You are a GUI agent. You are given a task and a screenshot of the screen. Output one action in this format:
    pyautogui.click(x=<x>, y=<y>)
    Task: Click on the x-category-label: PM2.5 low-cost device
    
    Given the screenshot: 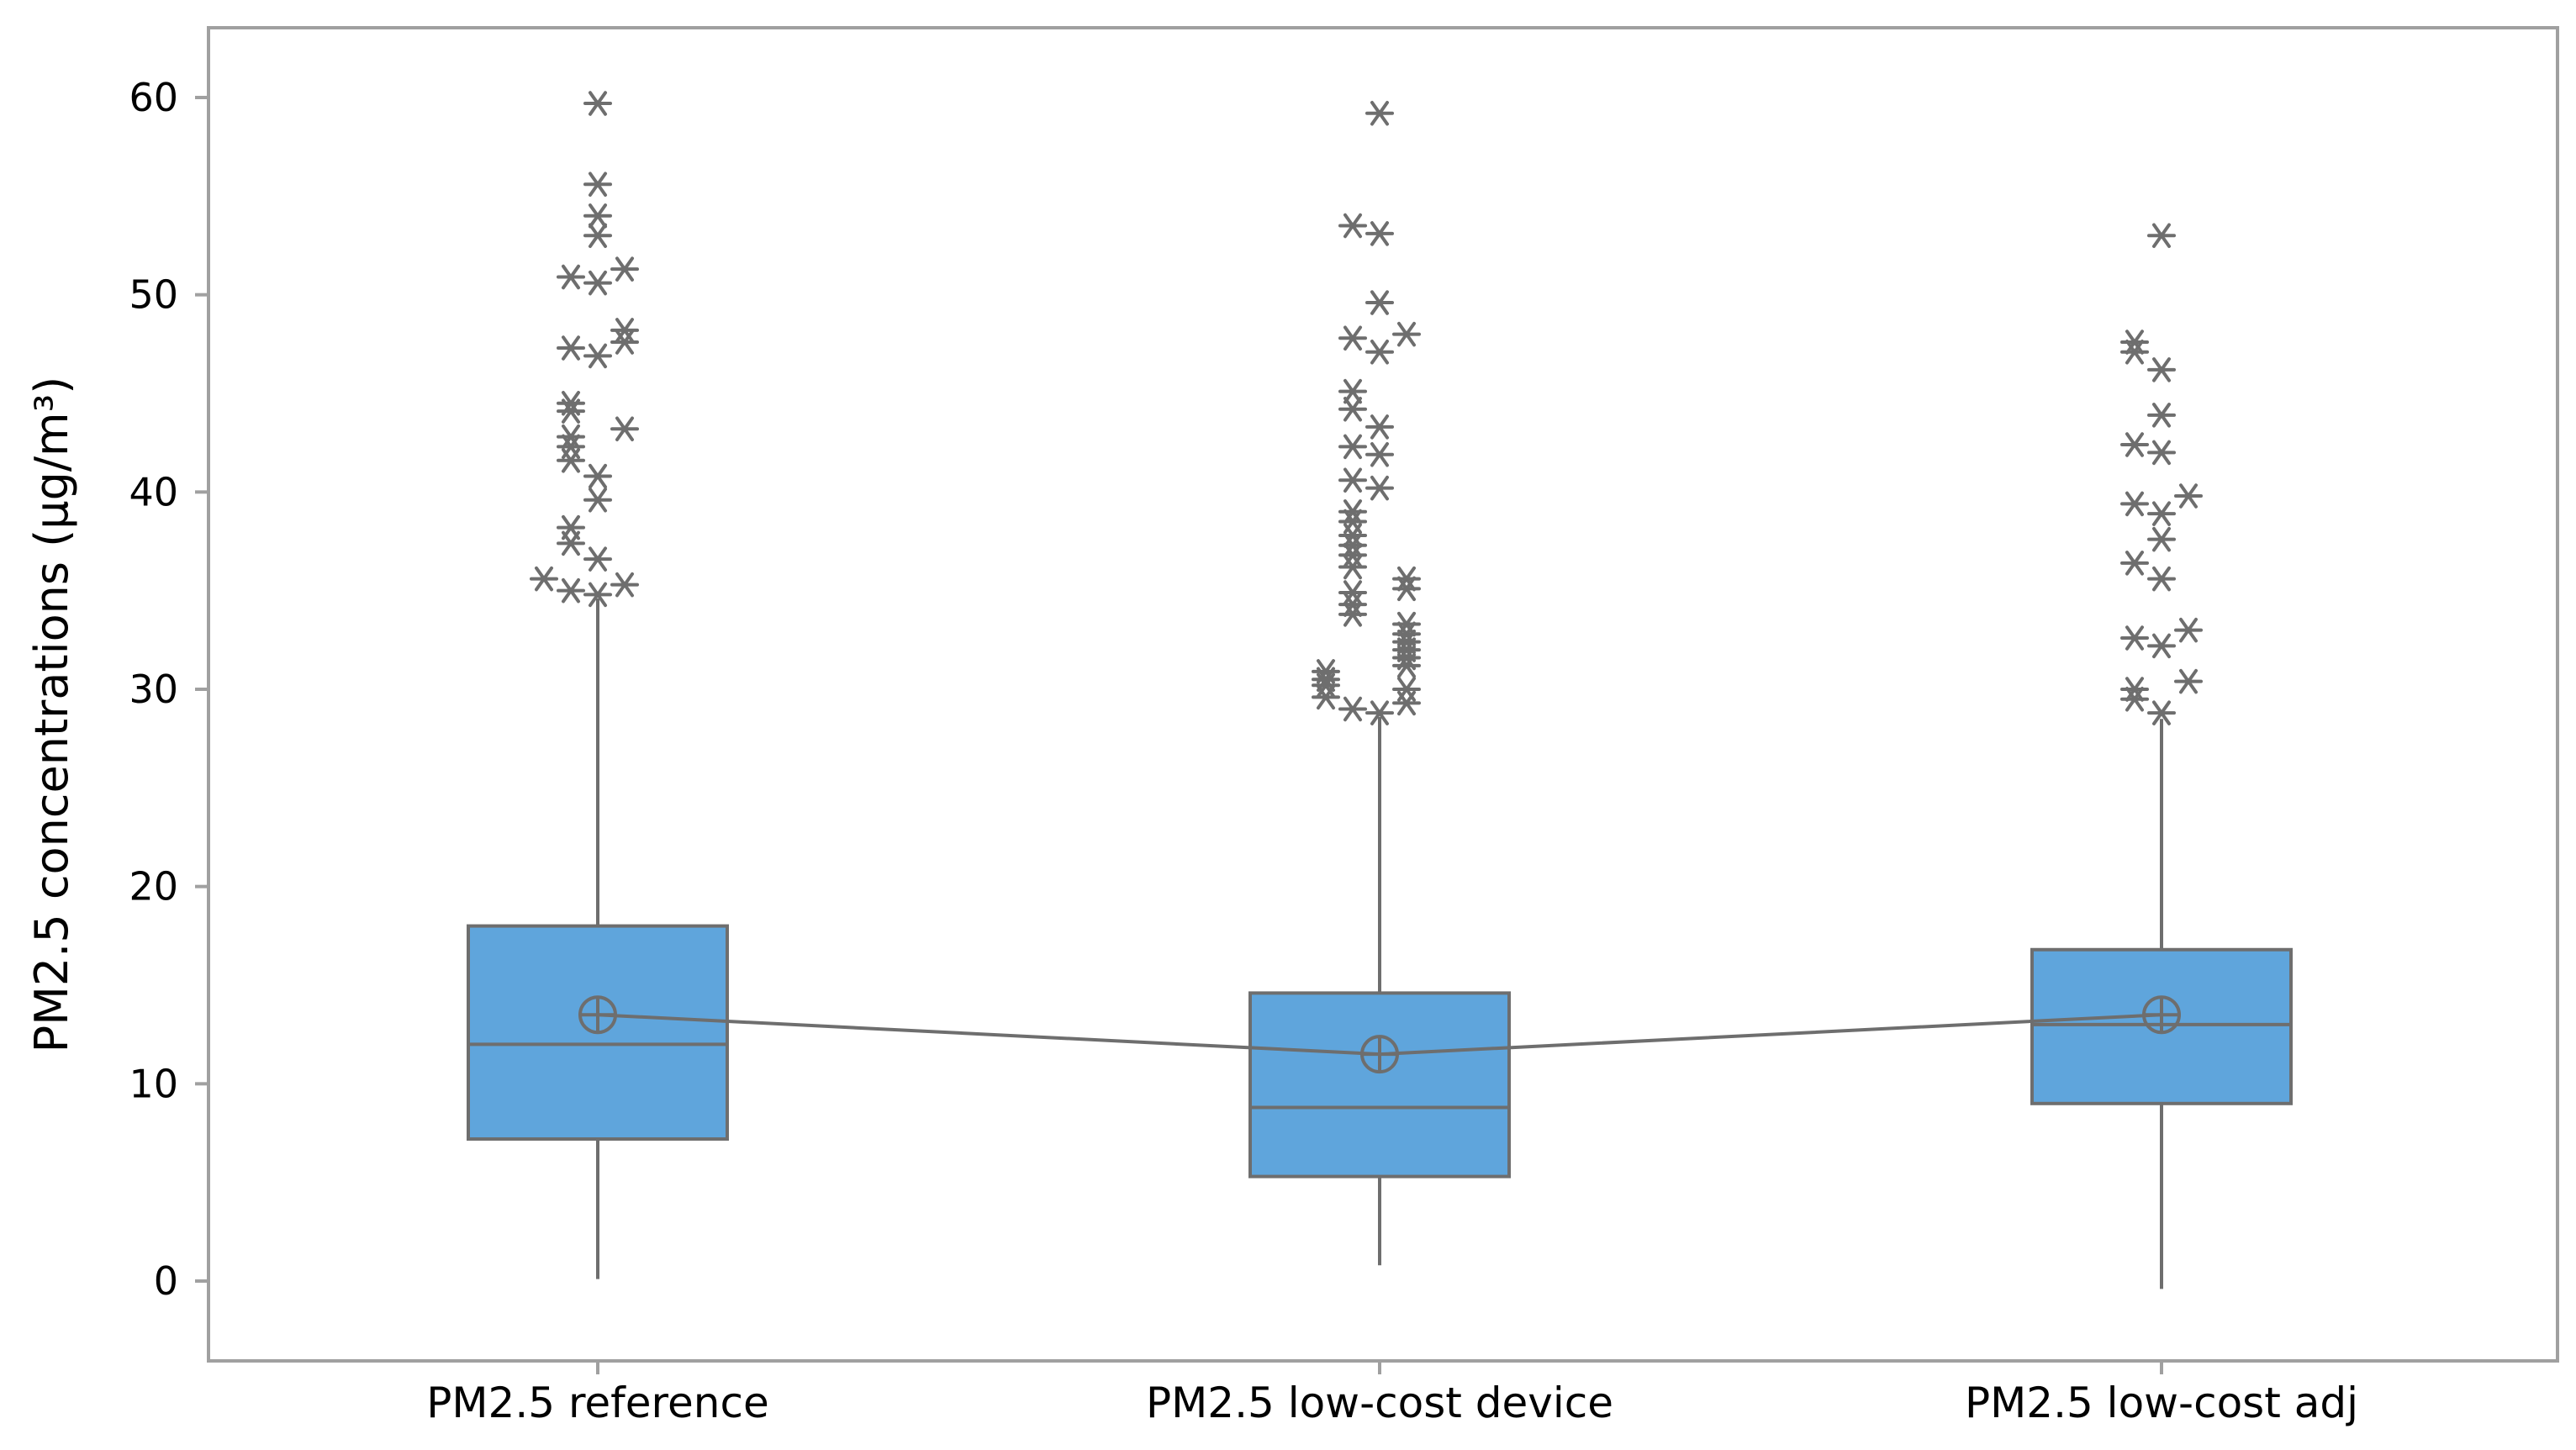 What is the action you would take?
    pyautogui.click(x=1379, y=1403)
    